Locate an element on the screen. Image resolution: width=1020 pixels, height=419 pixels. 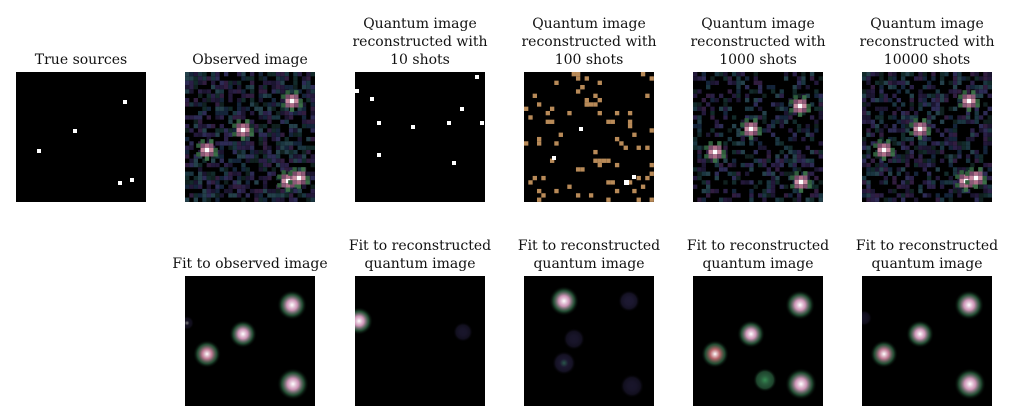
panel-fit-q10000 is located at coordinates (927, 341).